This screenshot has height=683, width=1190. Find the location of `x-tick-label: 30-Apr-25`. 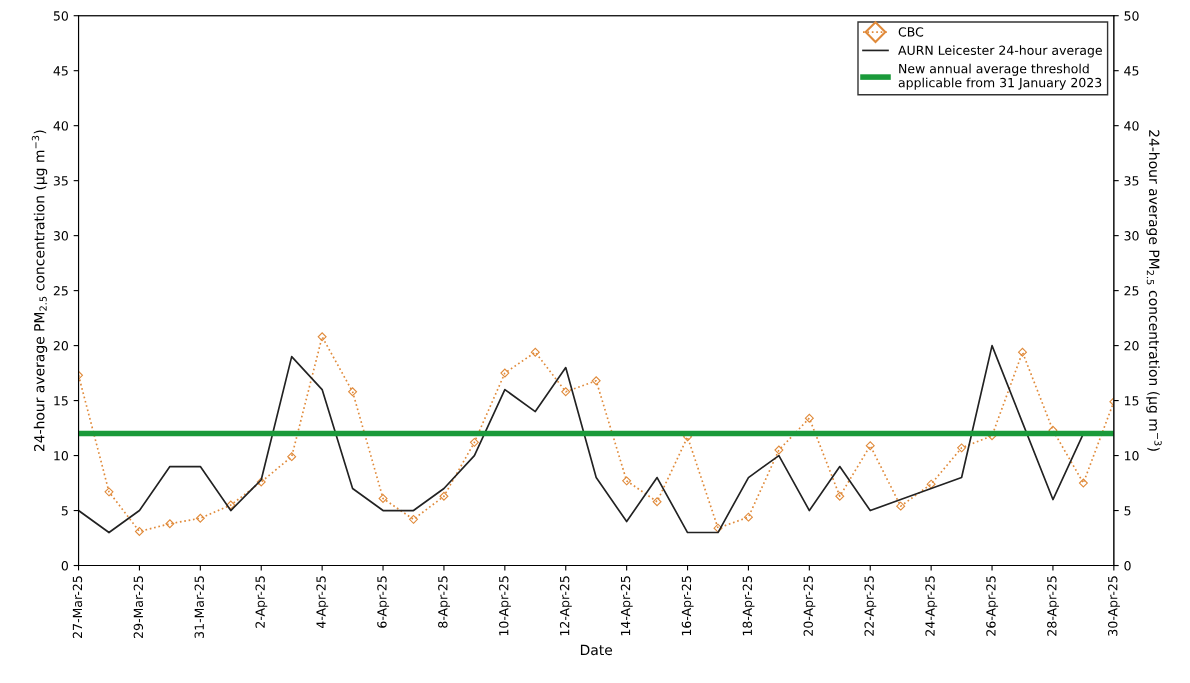

x-tick-label: 30-Apr-25 is located at coordinates (1114, 606).